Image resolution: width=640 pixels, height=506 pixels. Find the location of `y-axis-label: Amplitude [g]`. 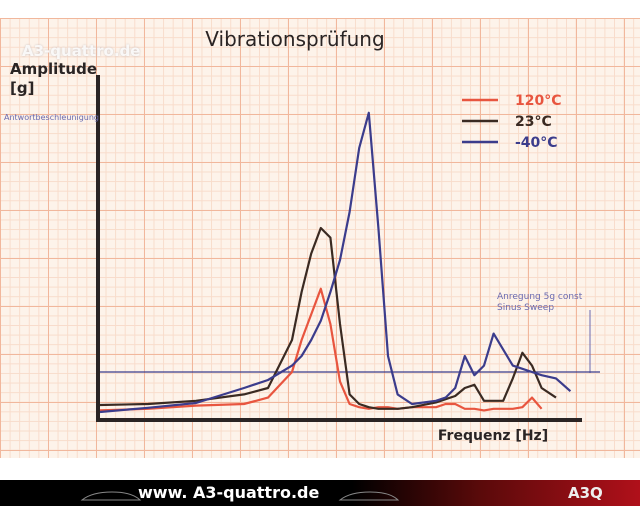

y-axis-label: Amplitude [g] is located at coordinates (54, 78).